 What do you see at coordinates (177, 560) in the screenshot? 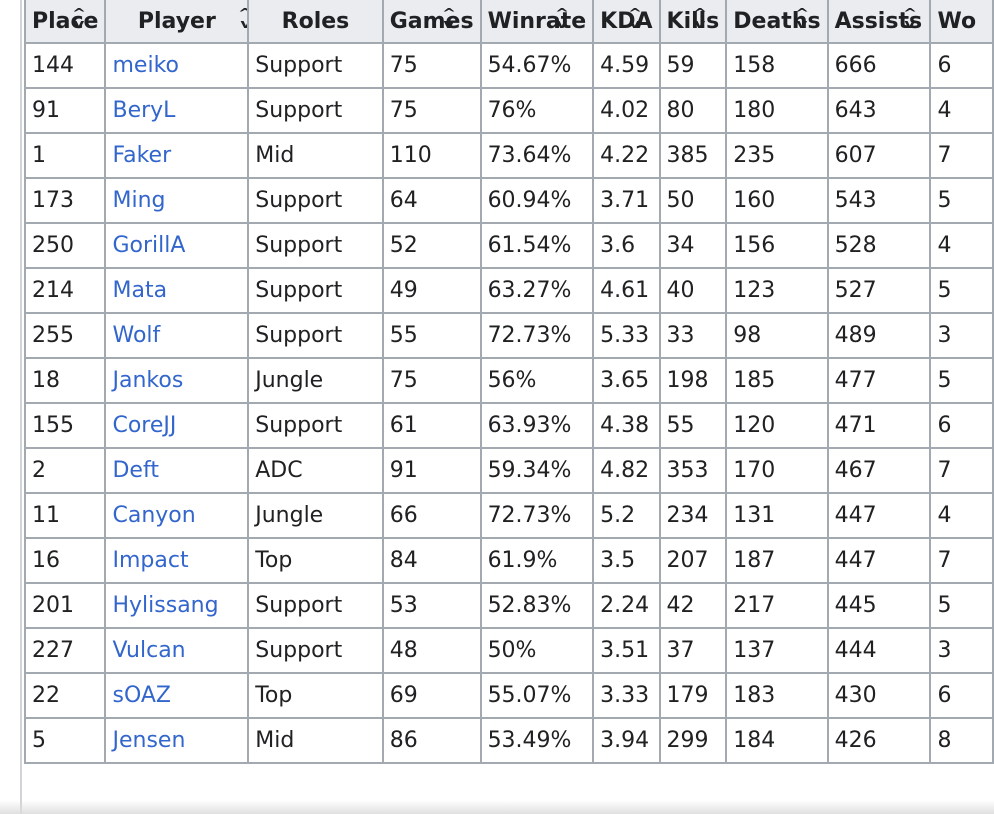
I see `player-link: Impact` at bounding box center [177, 560].